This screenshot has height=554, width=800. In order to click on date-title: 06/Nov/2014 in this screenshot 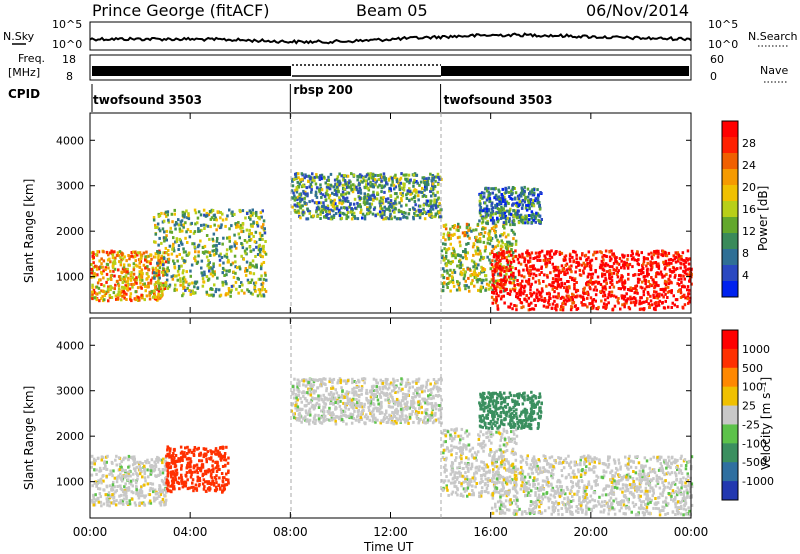, I will do `click(637, 10)`.